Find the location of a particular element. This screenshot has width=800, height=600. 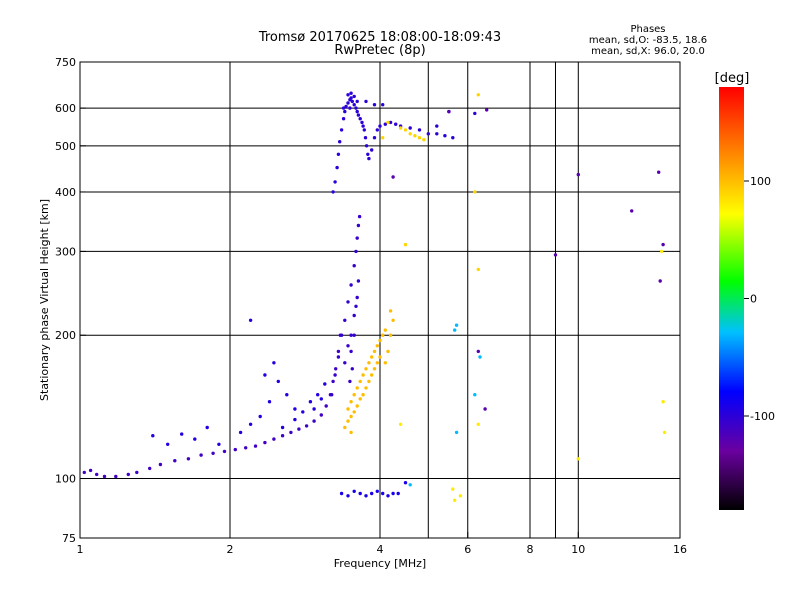

x-tick-label: 4 is located at coordinates (380, 549).